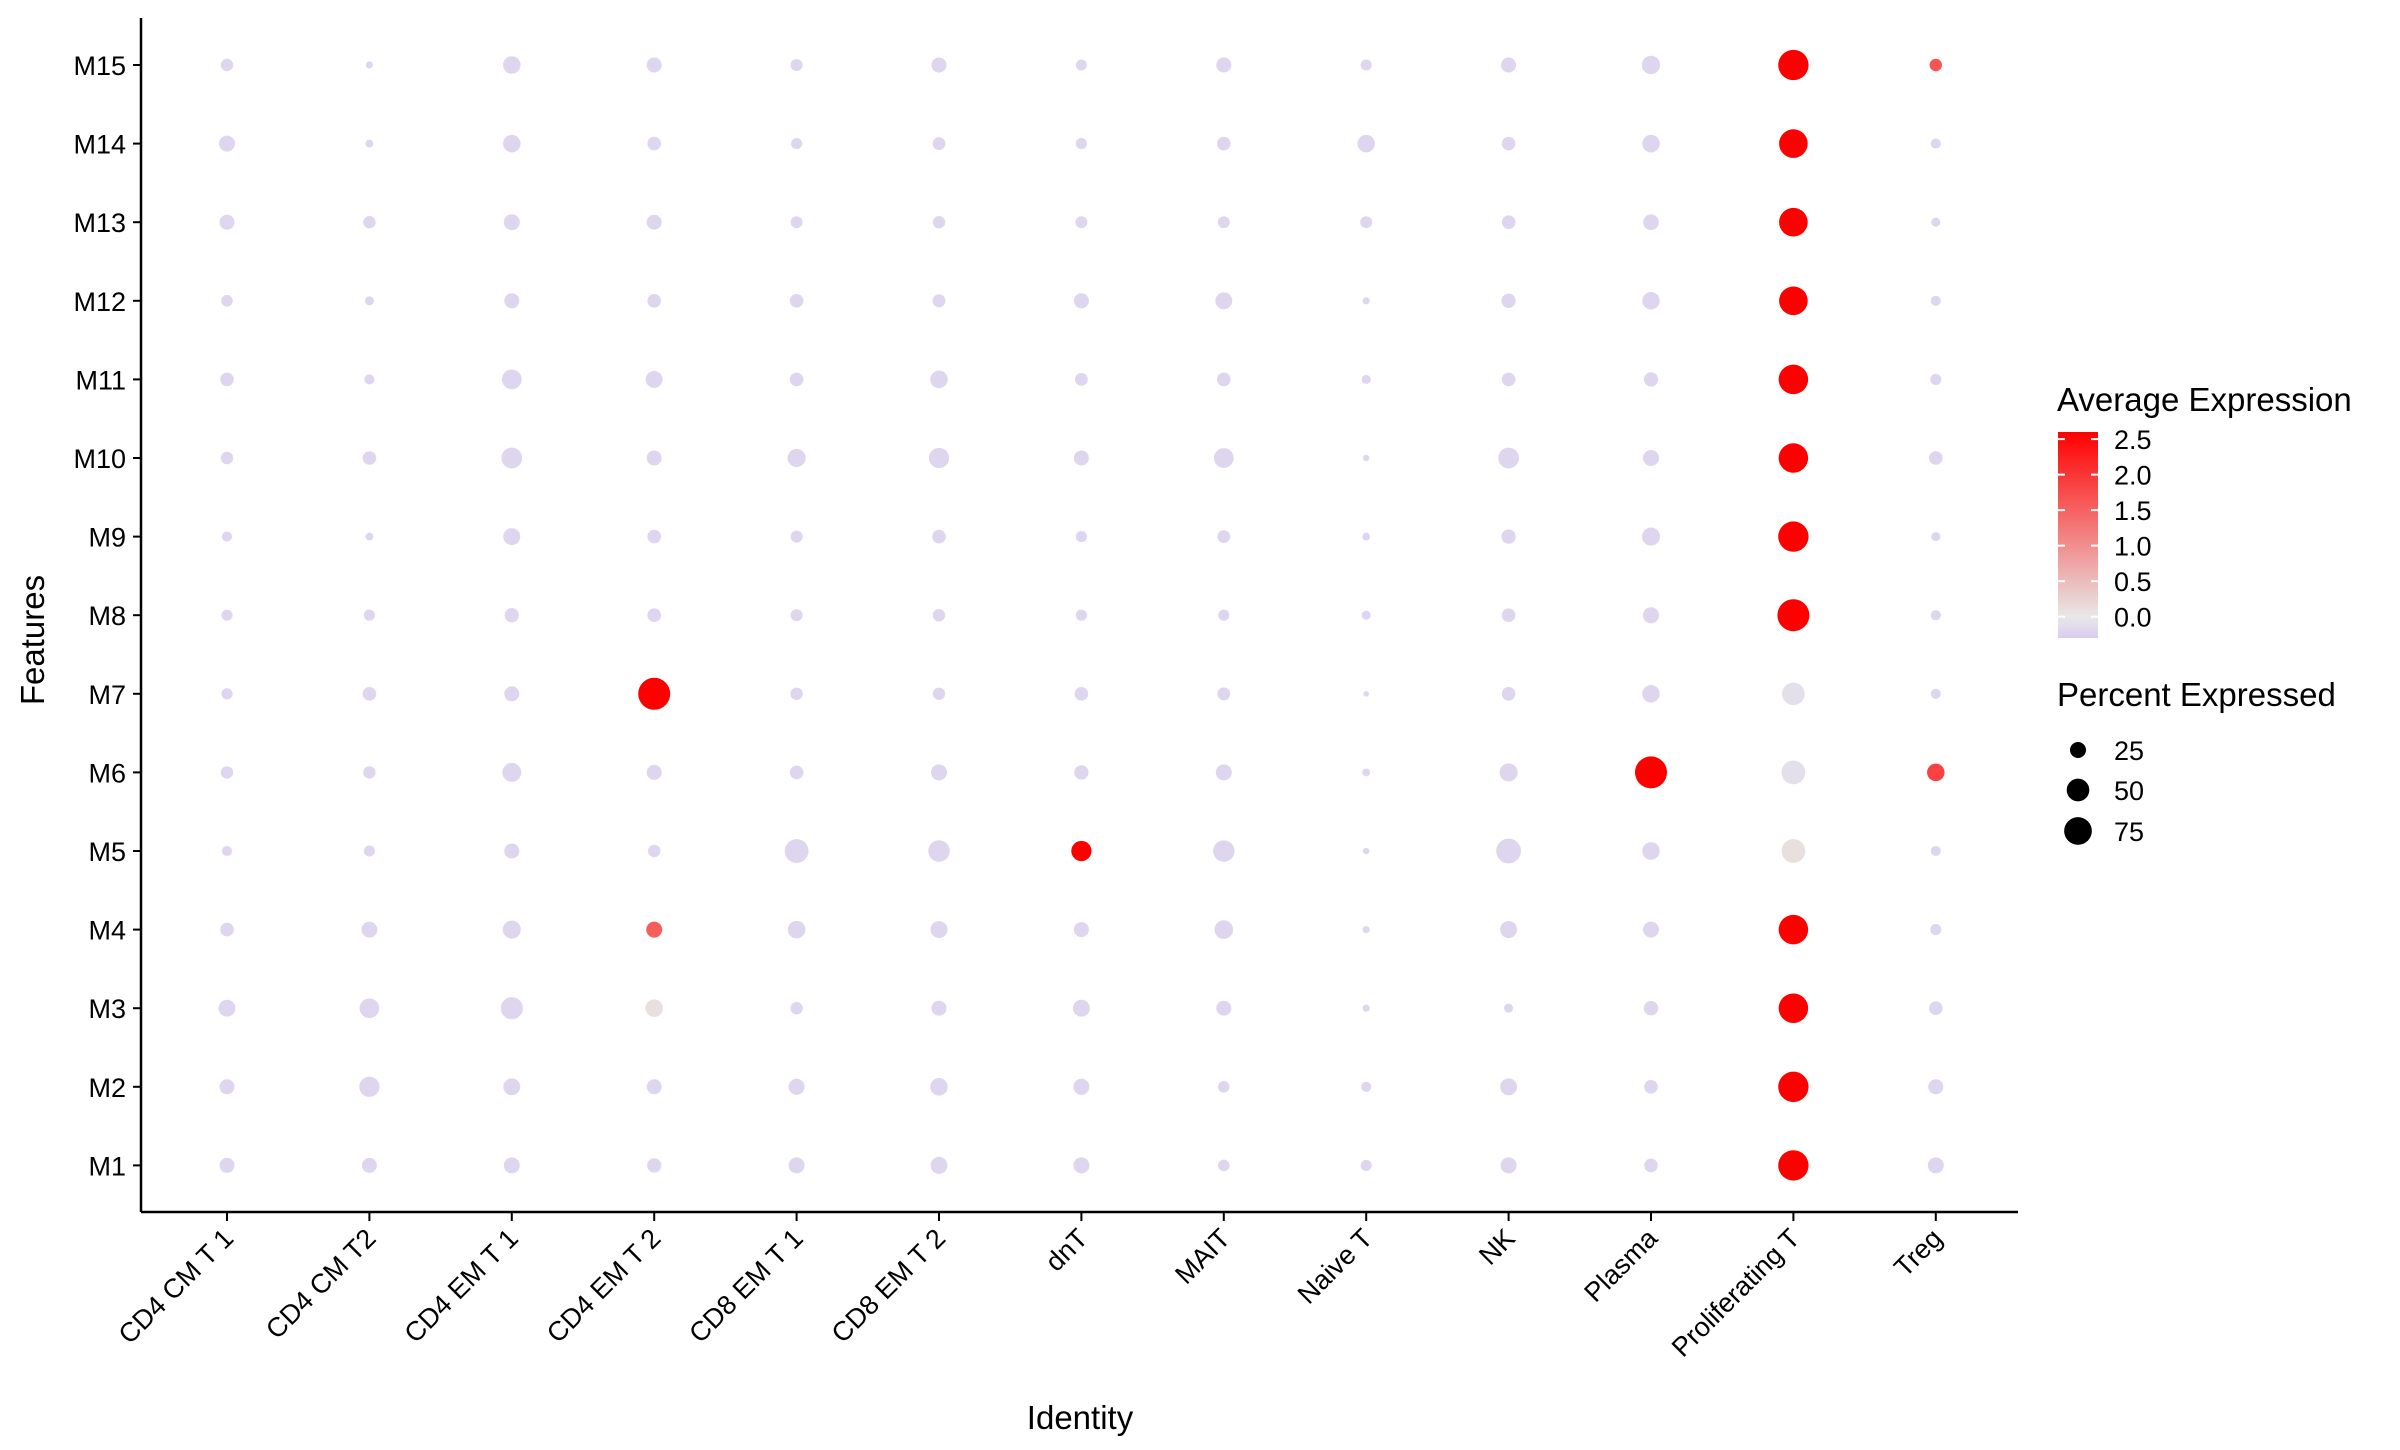  Describe the element at coordinates (1935, 1165) in the screenshot. I see `dot-m1-treg` at that location.